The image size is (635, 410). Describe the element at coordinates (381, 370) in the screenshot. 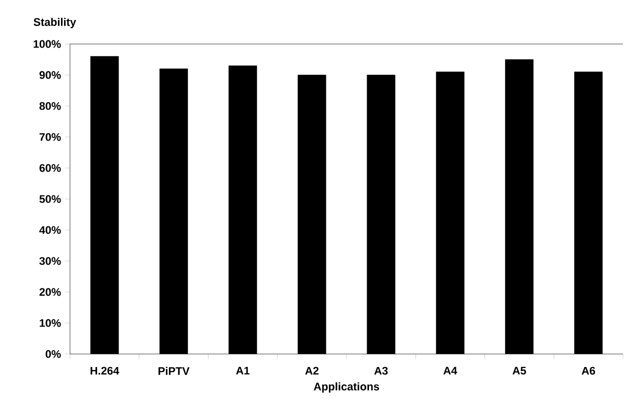

I see `x-tick-label: A3` at that location.